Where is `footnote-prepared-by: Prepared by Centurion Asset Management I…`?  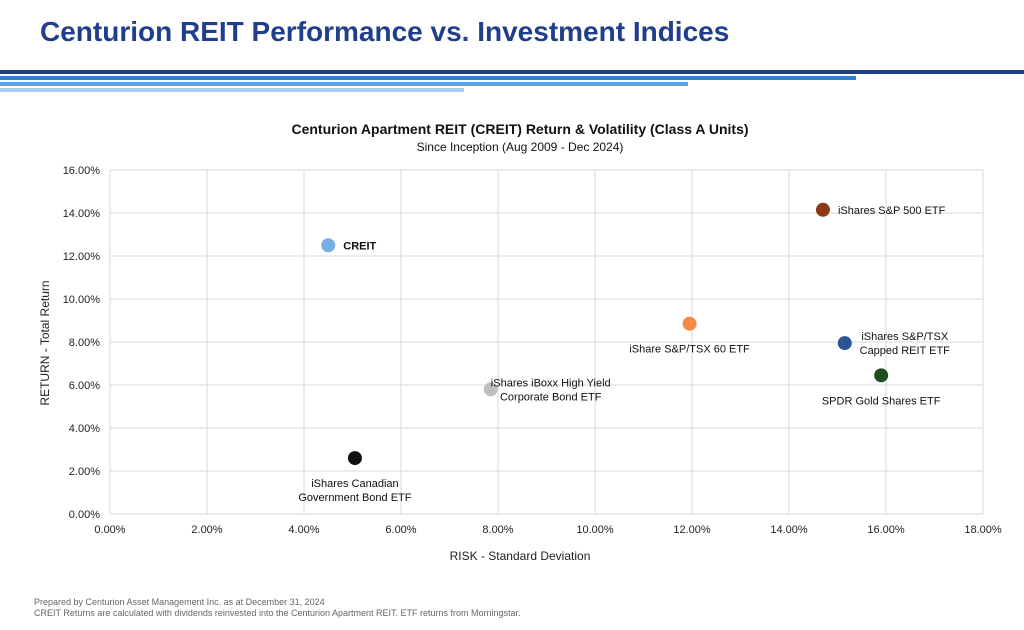
footnote-prepared-by: Prepared by Centurion Asset Management I… is located at coordinates (179, 602).